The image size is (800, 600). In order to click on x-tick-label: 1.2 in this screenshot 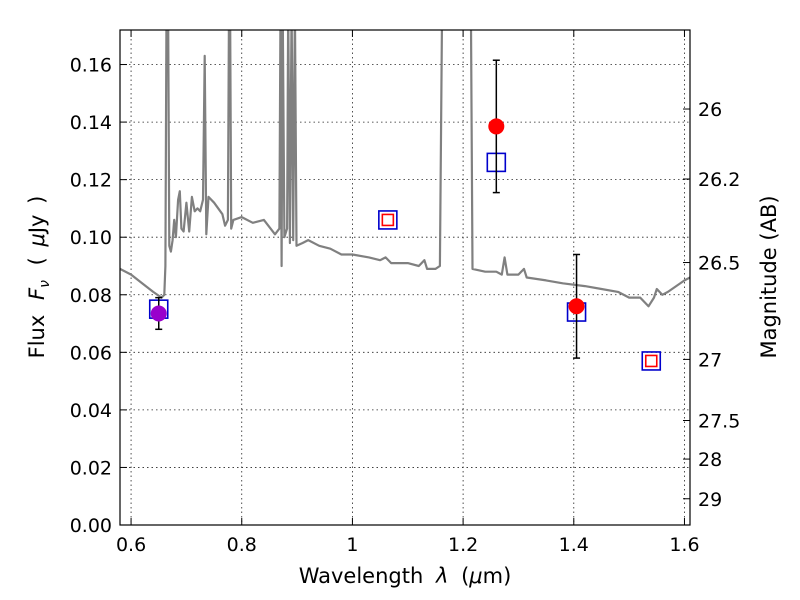, I will do `click(463, 545)`.